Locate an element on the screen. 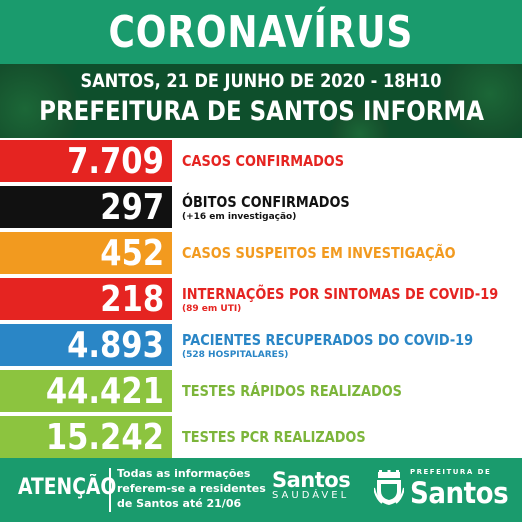 The height and width of the screenshot is (522, 522). stat-value: 4.893 is located at coordinates (115, 345).